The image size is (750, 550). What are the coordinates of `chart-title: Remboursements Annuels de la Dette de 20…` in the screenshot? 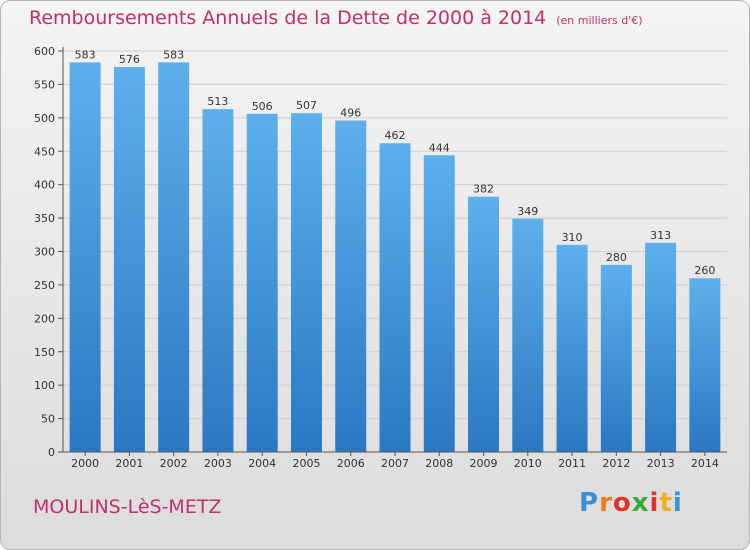 It's located at (336, 18).